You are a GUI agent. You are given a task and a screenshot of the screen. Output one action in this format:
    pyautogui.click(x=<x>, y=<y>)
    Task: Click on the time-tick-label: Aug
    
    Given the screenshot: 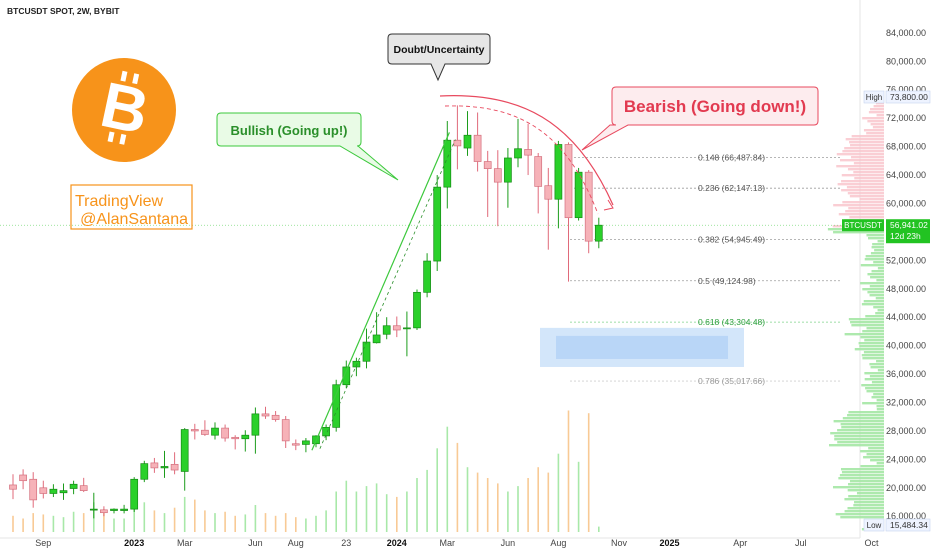 What is the action you would take?
    pyautogui.click(x=296, y=543)
    